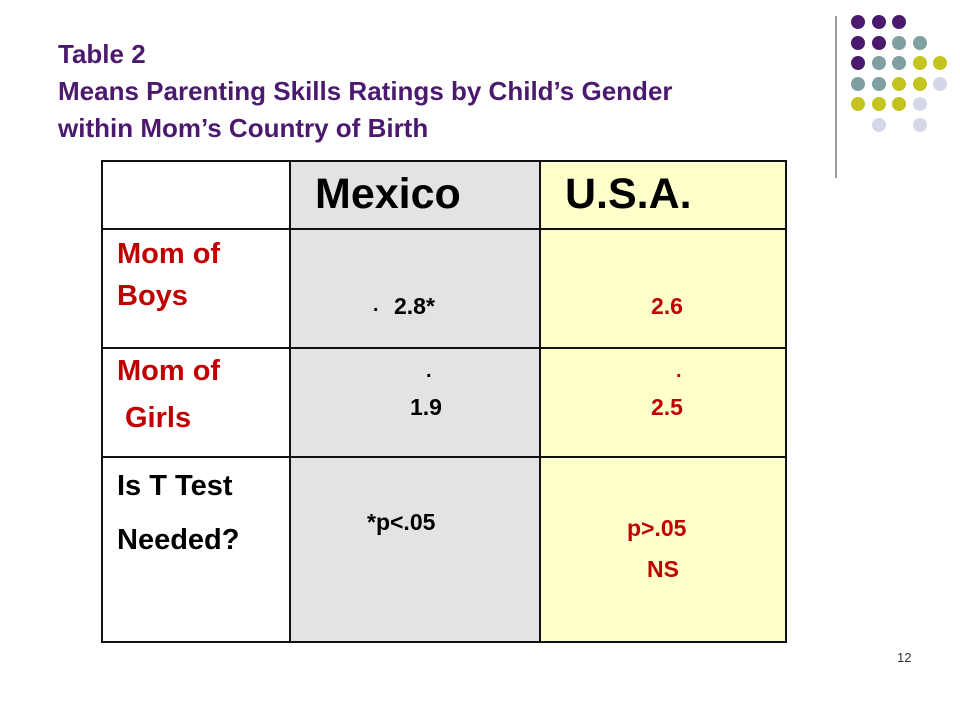  I want to click on row-label-cell: Is T Test Needed?, so click(196, 549).